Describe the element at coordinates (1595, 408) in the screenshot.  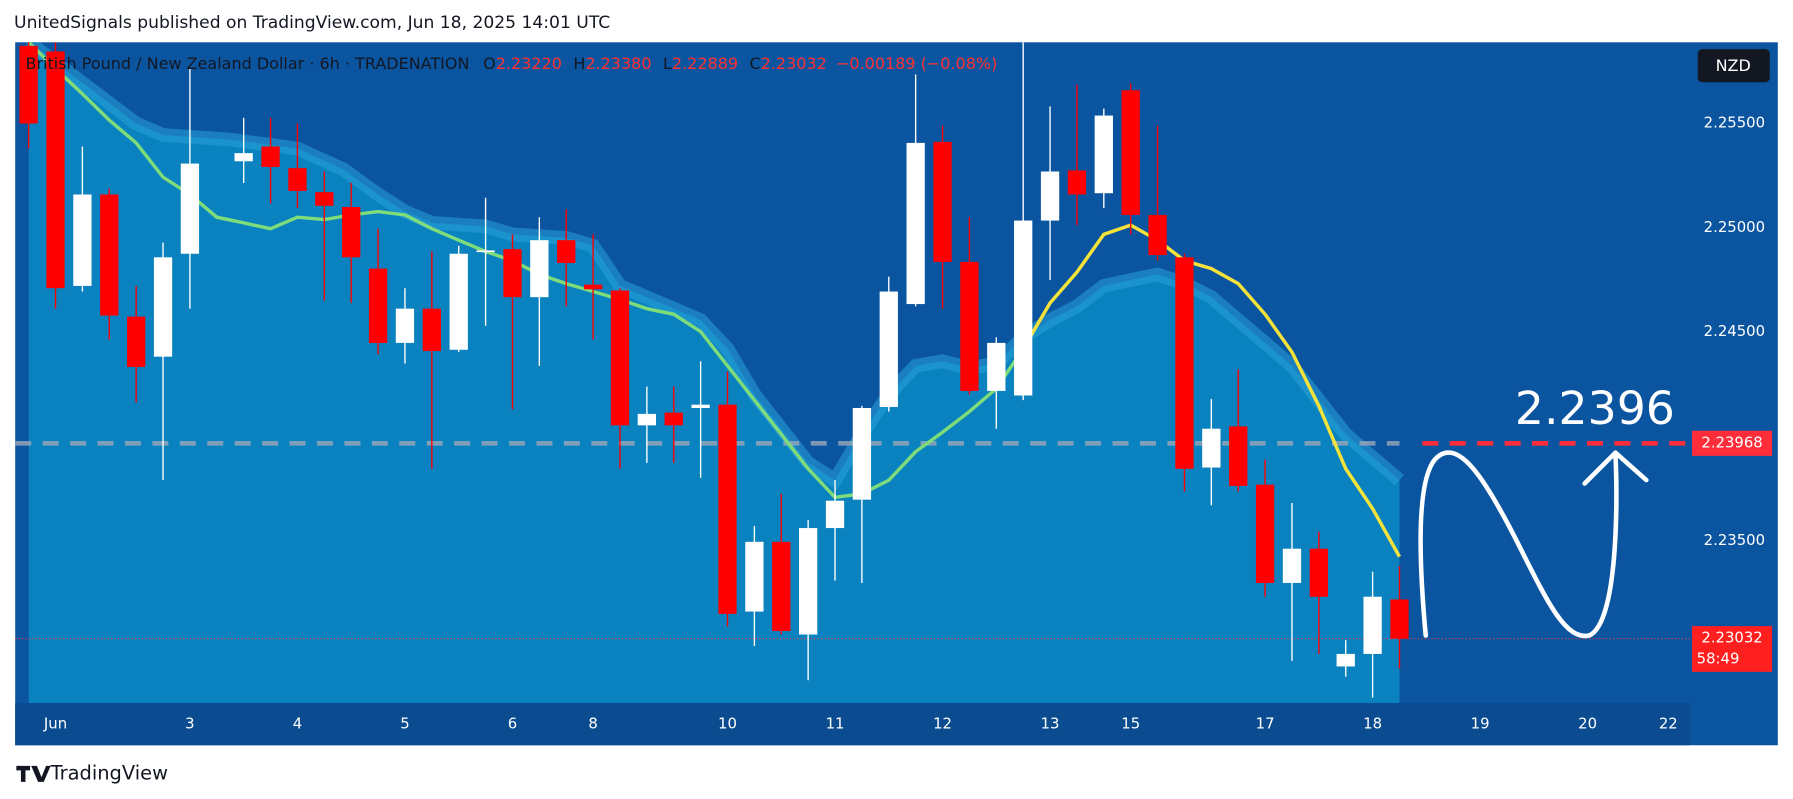
I see `annotation: 2.2396` at that location.